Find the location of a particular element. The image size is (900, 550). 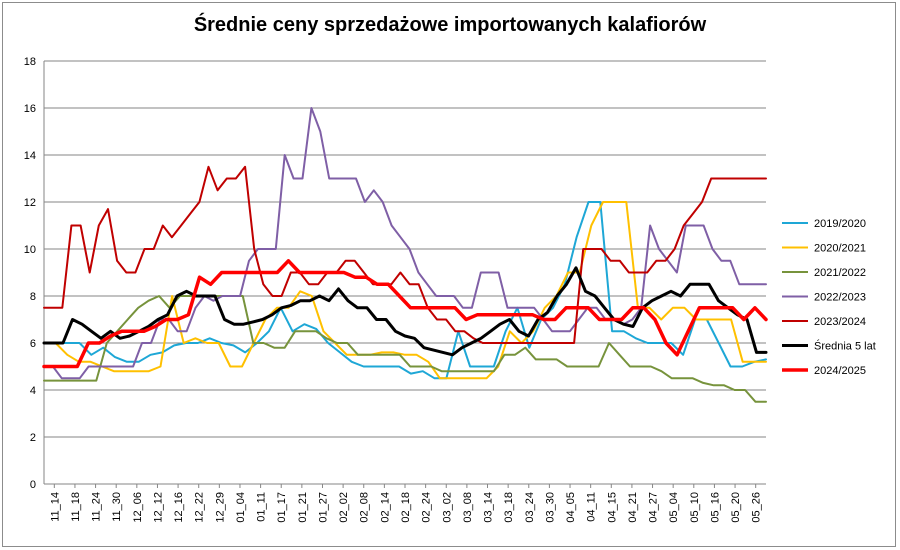

x-tick-label: 03_08 is located at coordinates (468, 507).